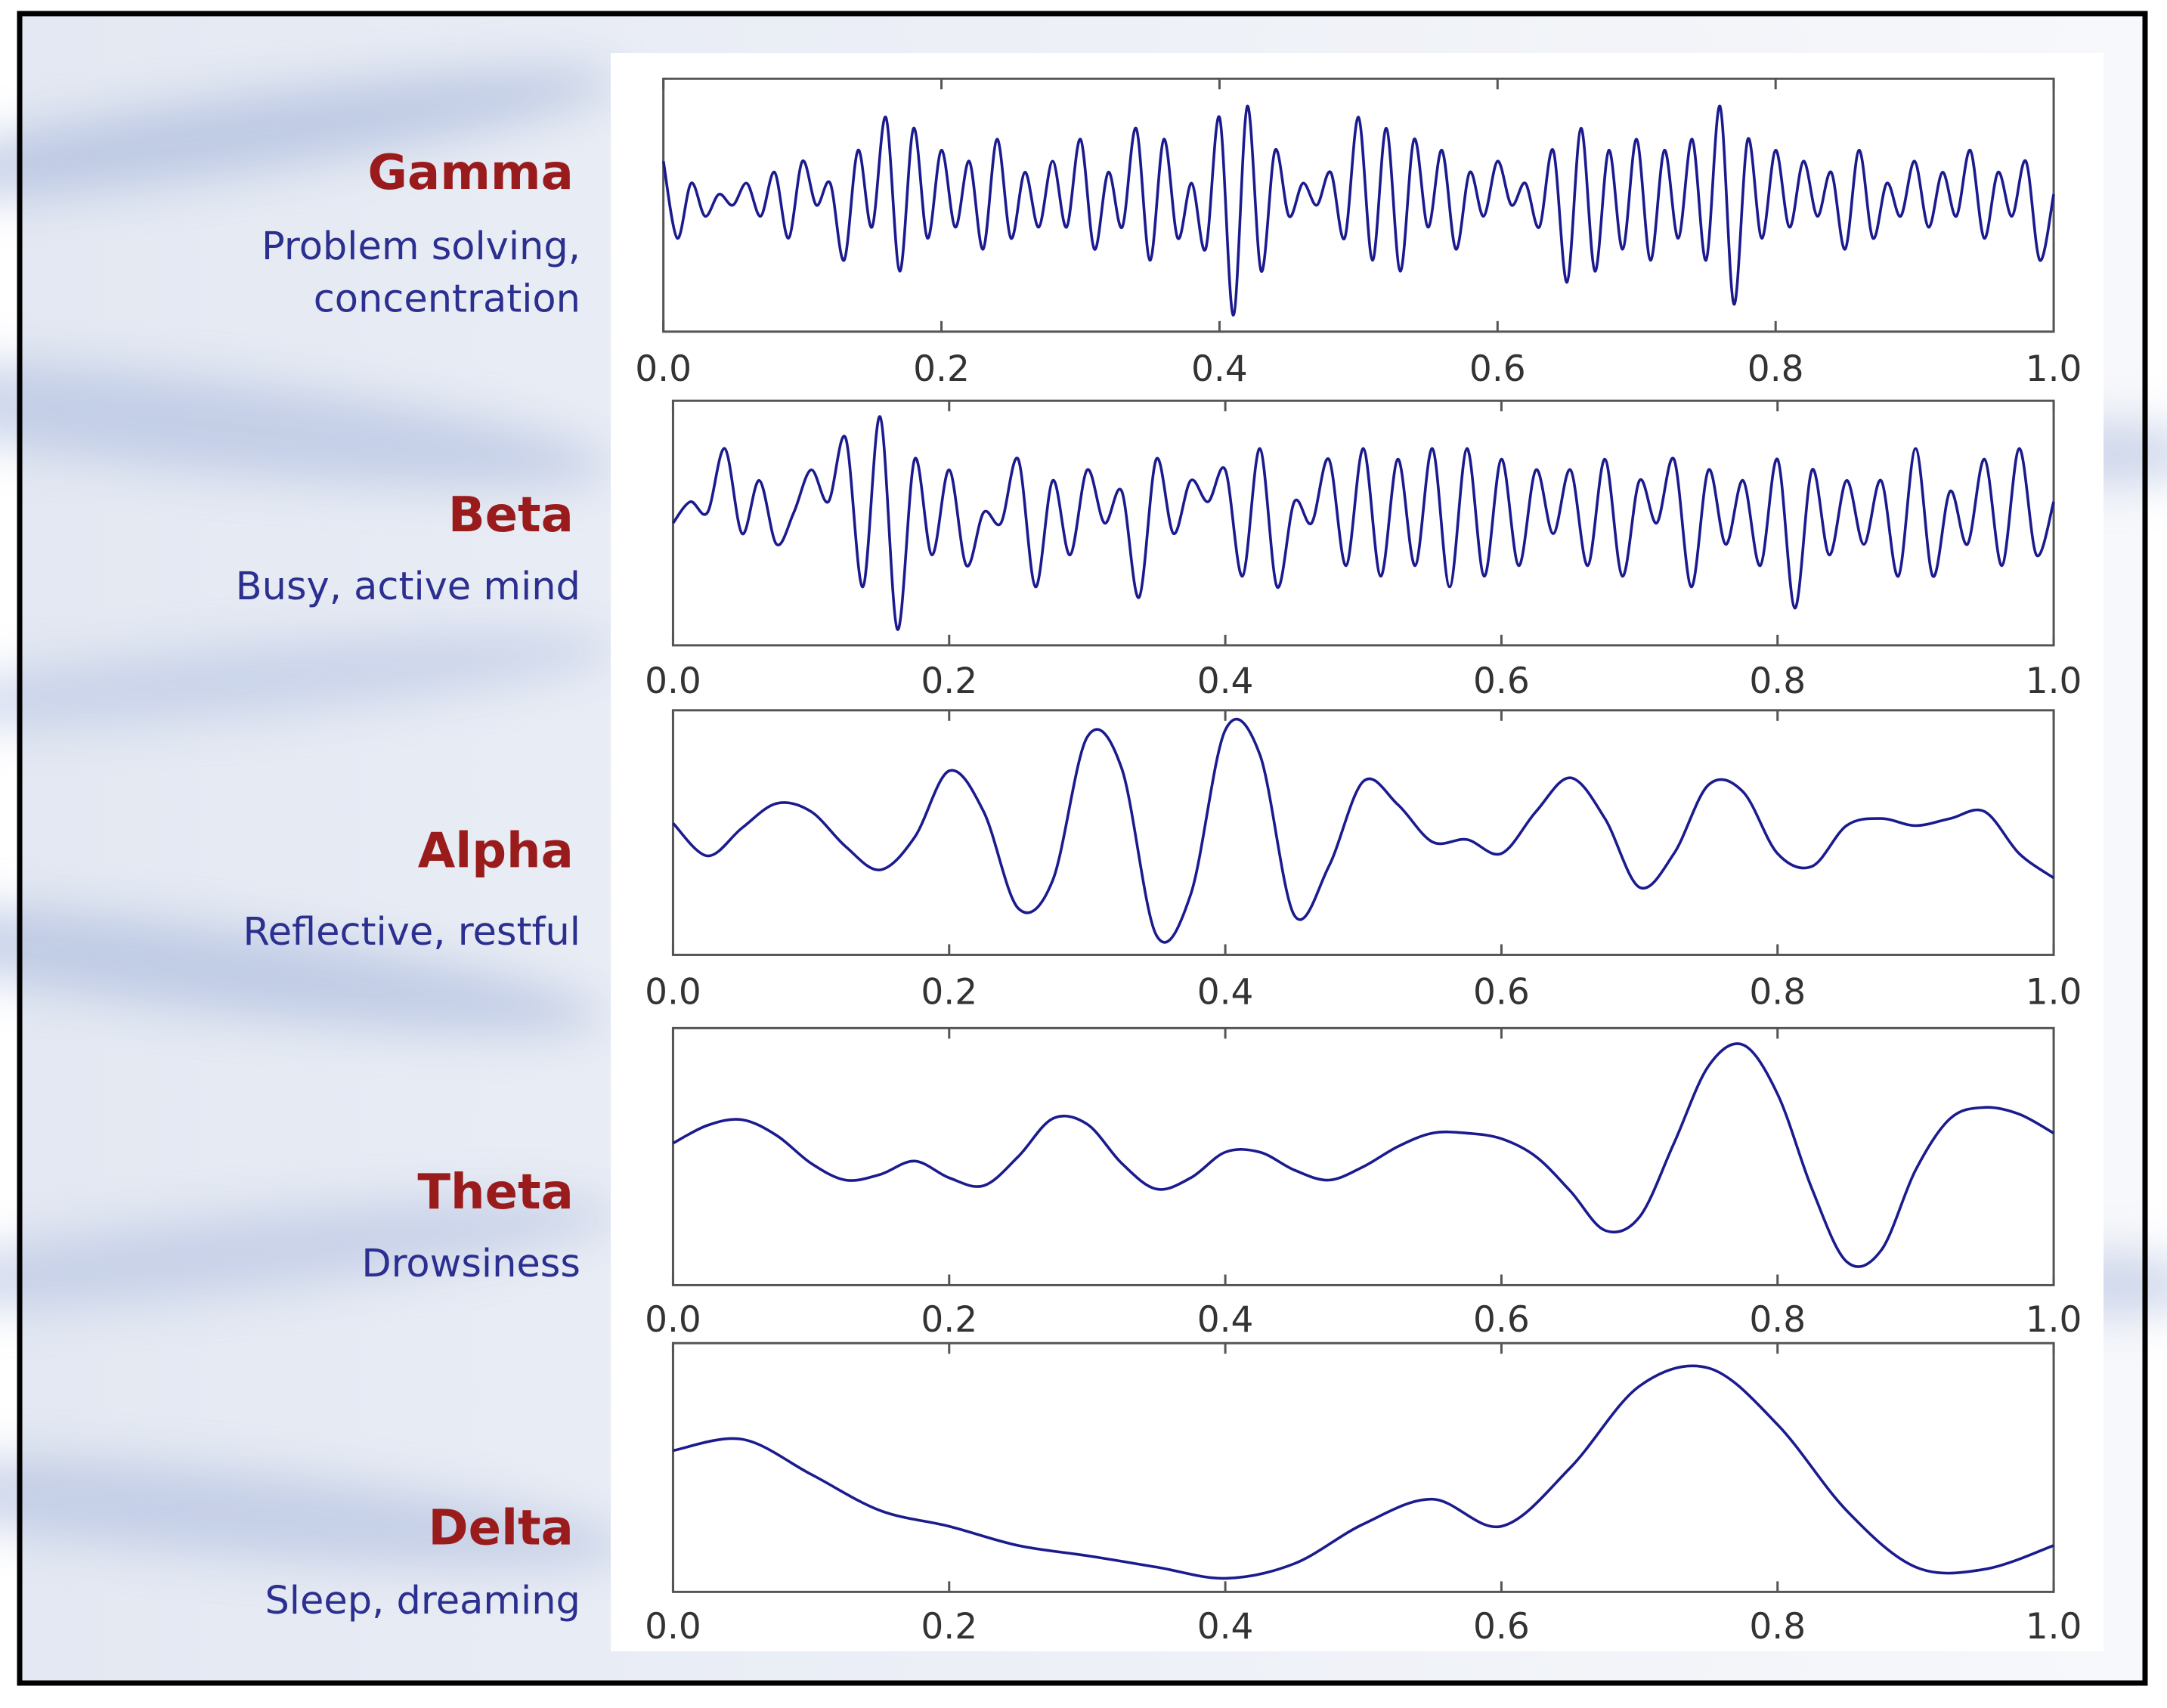  What do you see at coordinates (511, 515) in the screenshot?
I see `band-title: Beta` at bounding box center [511, 515].